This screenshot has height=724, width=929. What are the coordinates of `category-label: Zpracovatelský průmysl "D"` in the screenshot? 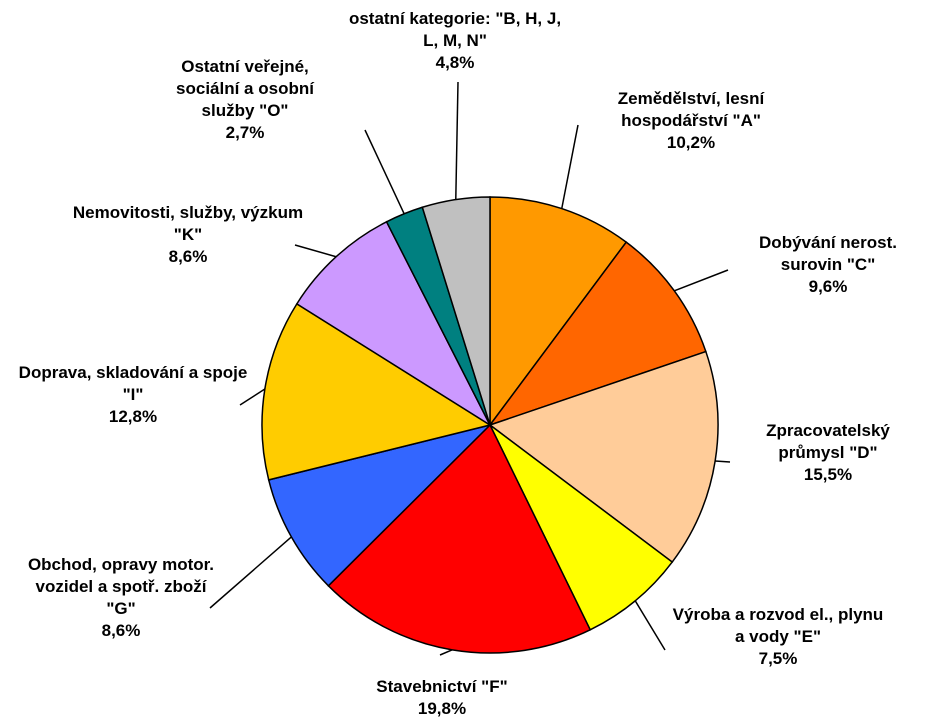 It's located at (828, 441).